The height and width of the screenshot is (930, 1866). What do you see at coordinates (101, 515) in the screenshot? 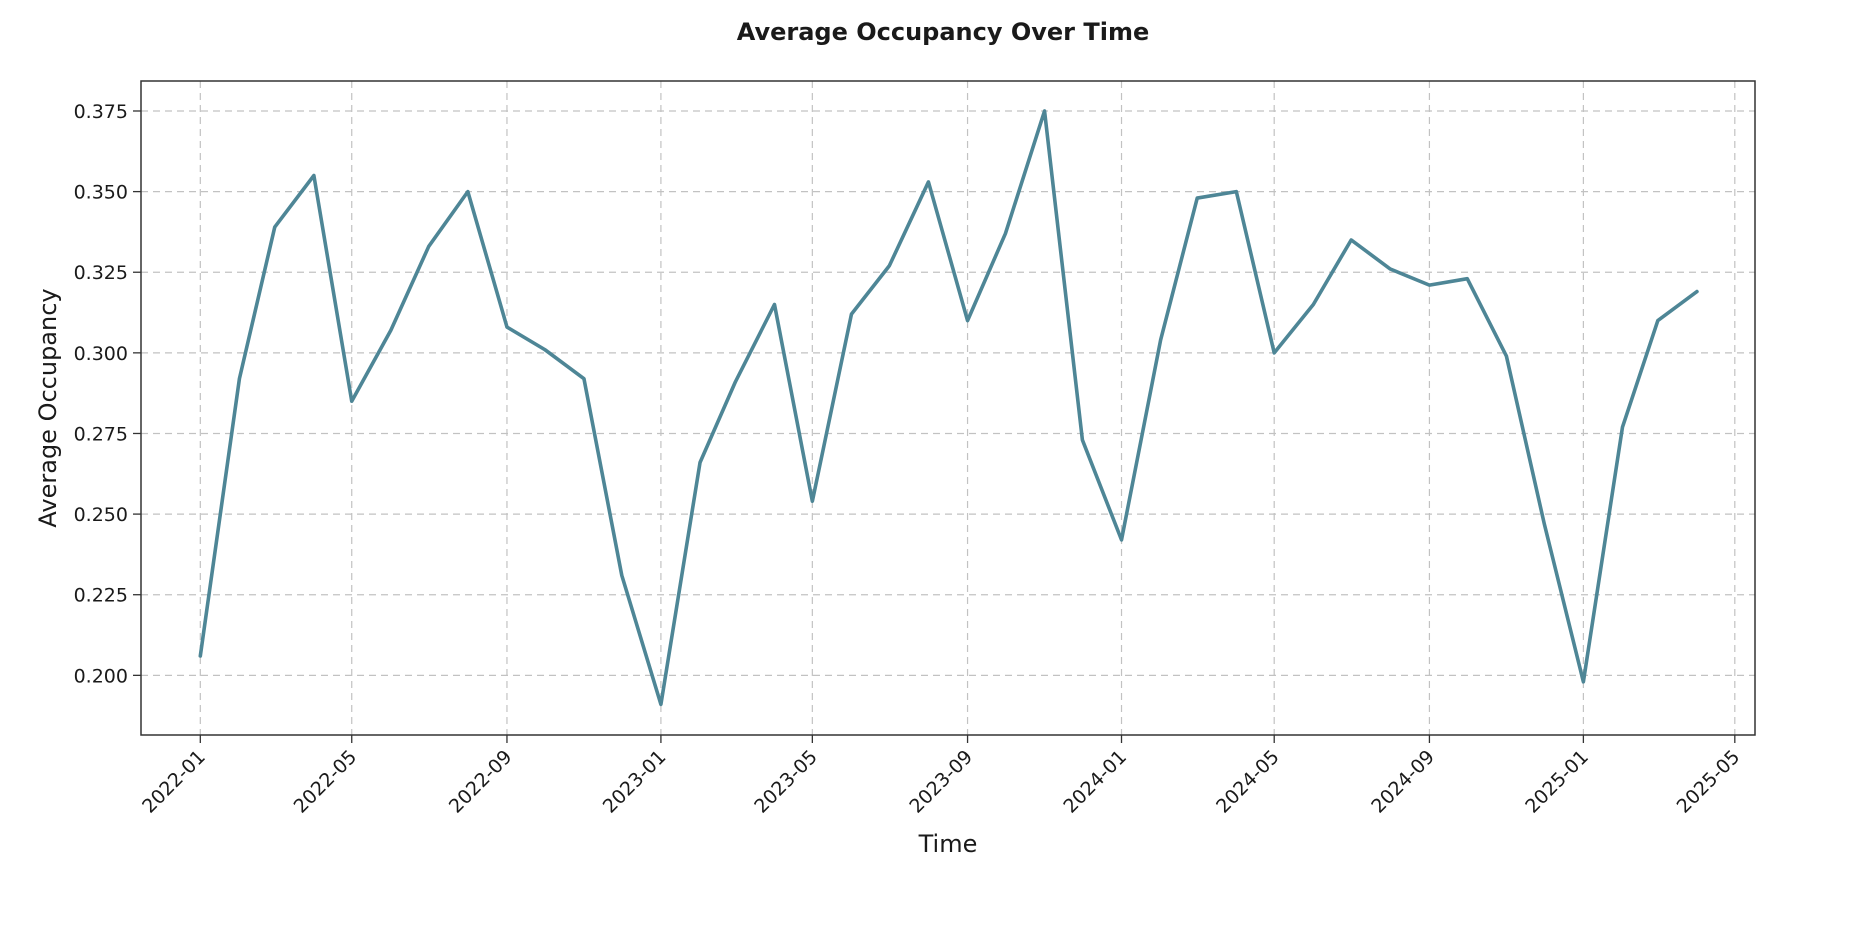
I see `y-tick-label: 0.250` at bounding box center [101, 515].